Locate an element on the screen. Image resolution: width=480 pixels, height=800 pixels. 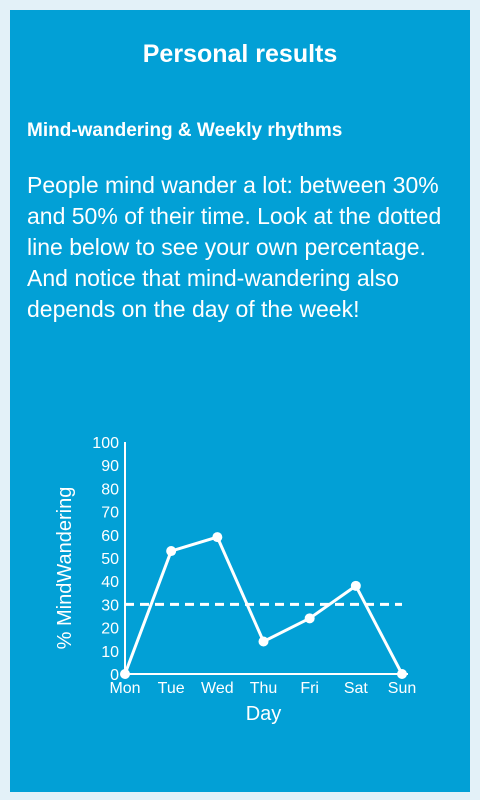
y-tick-label: 10 is located at coordinates (110, 652).